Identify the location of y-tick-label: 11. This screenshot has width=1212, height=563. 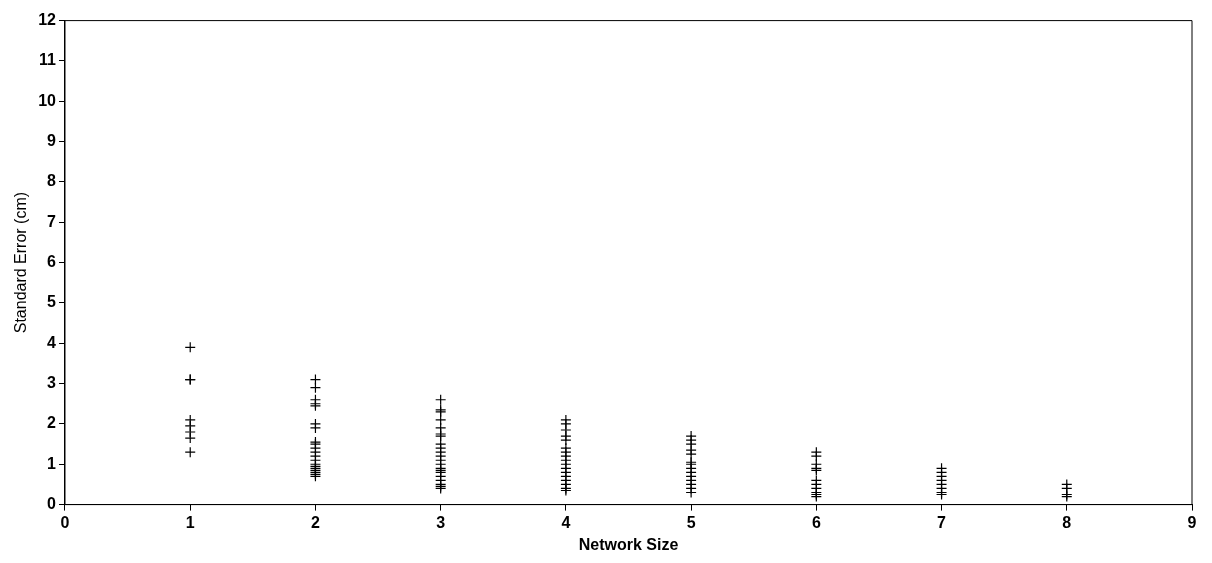
(48, 60).